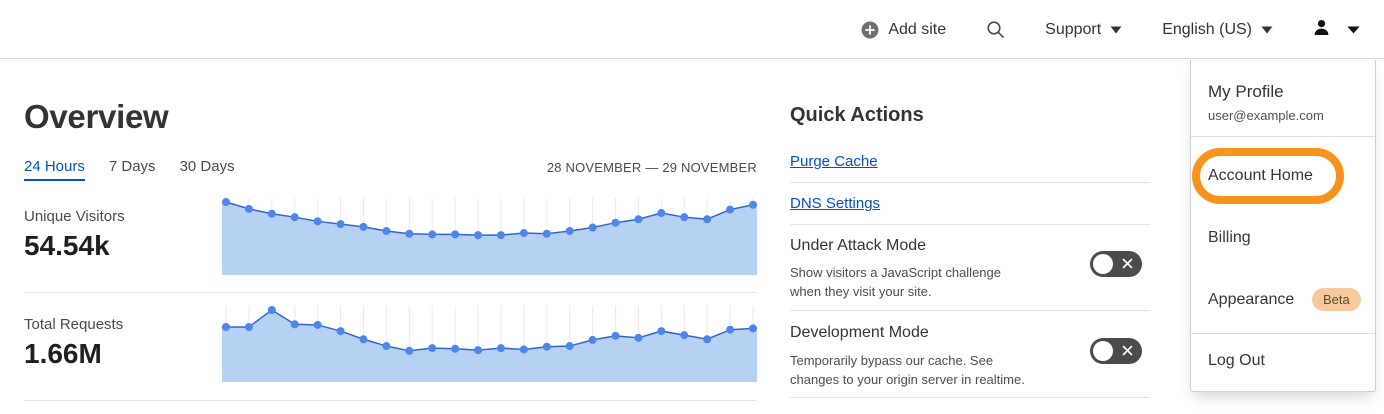  I want to click on add-site-label: Add site, so click(917, 29).